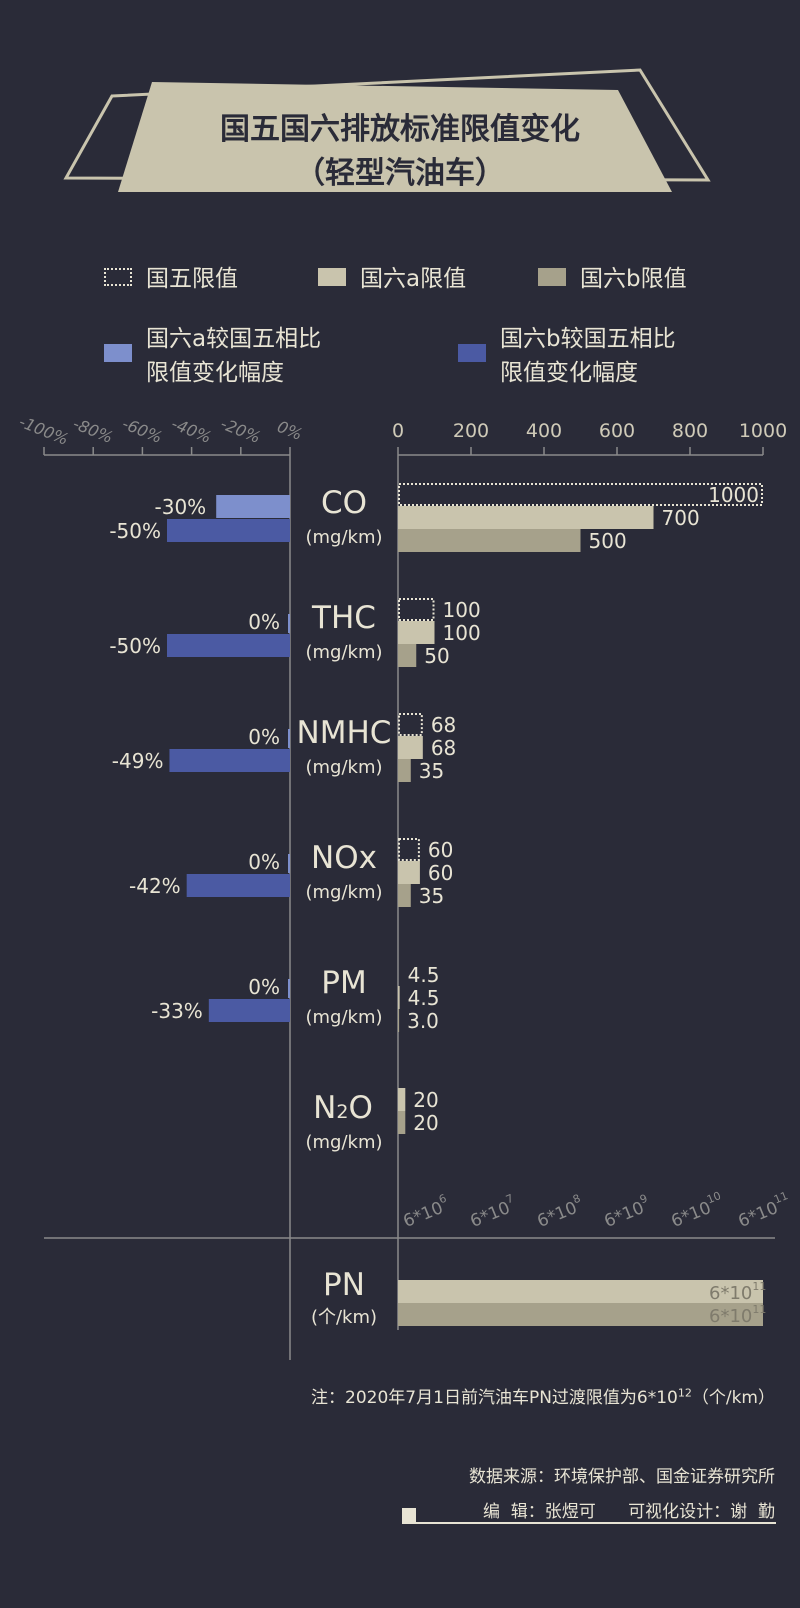 The height and width of the screenshot is (1608, 800). I want to click on pn-tick-label: 6*1011, so click(764, 1210).